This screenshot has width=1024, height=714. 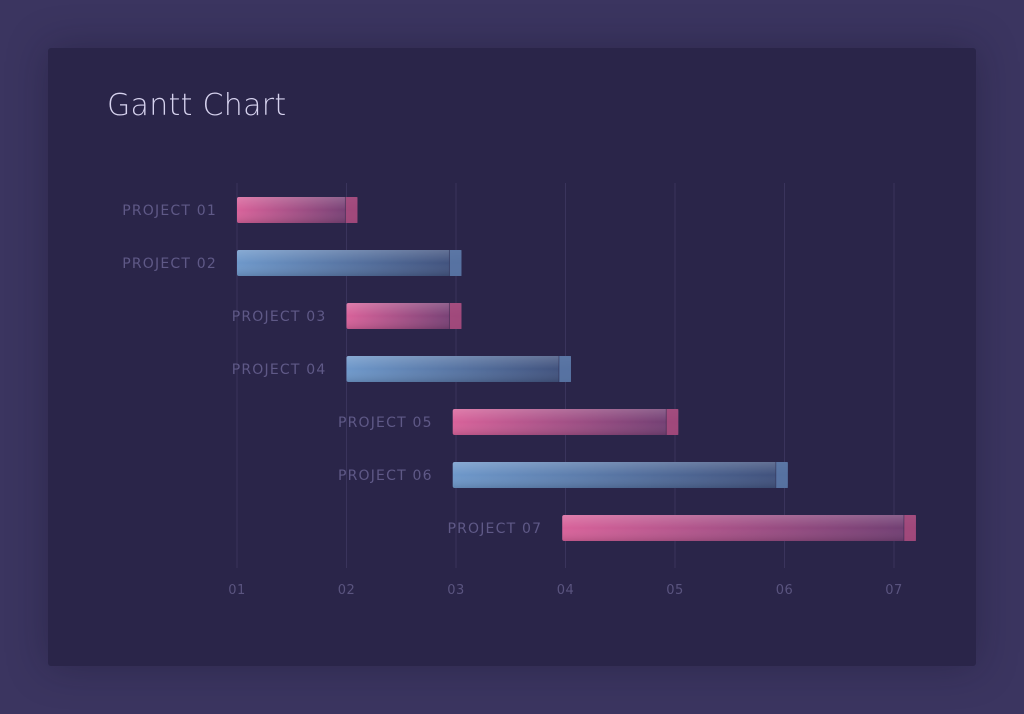 What do you see at coordinates (279, 370) in the screenshot?
I see `project-label: PROJECT 04` at bounding box center [279, 370].